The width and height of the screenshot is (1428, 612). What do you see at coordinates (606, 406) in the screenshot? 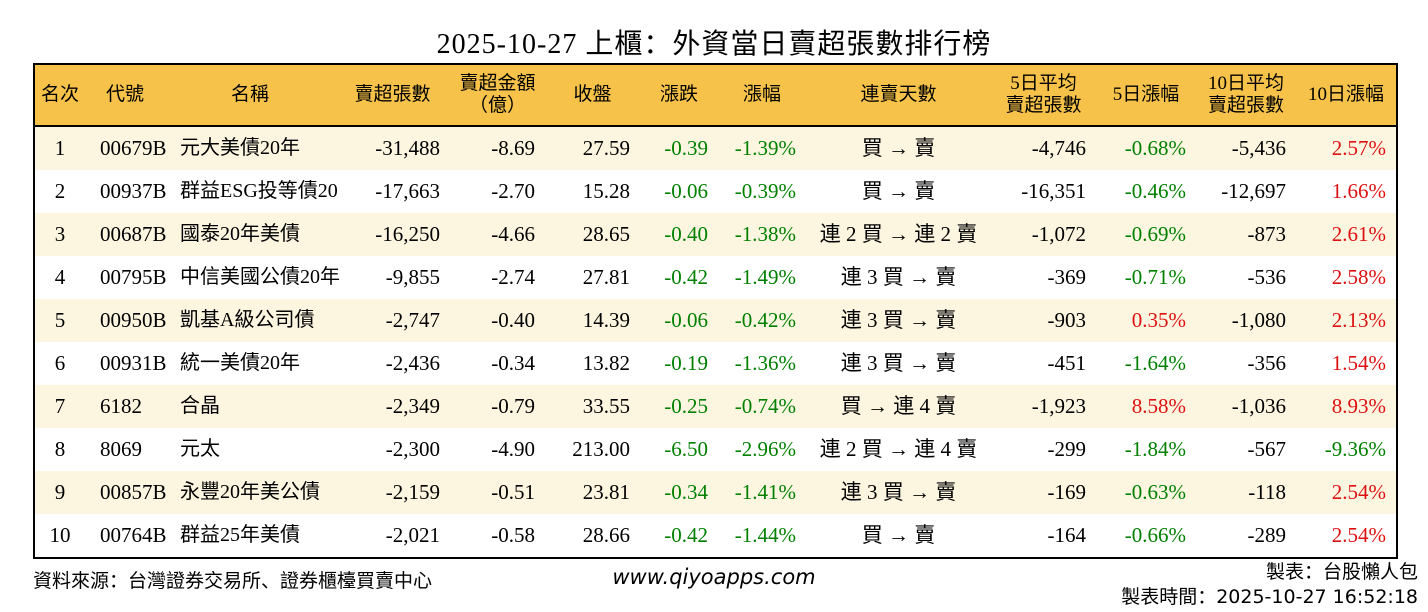
I see `cell-close: 33.55` at bounding box center [606, 406].